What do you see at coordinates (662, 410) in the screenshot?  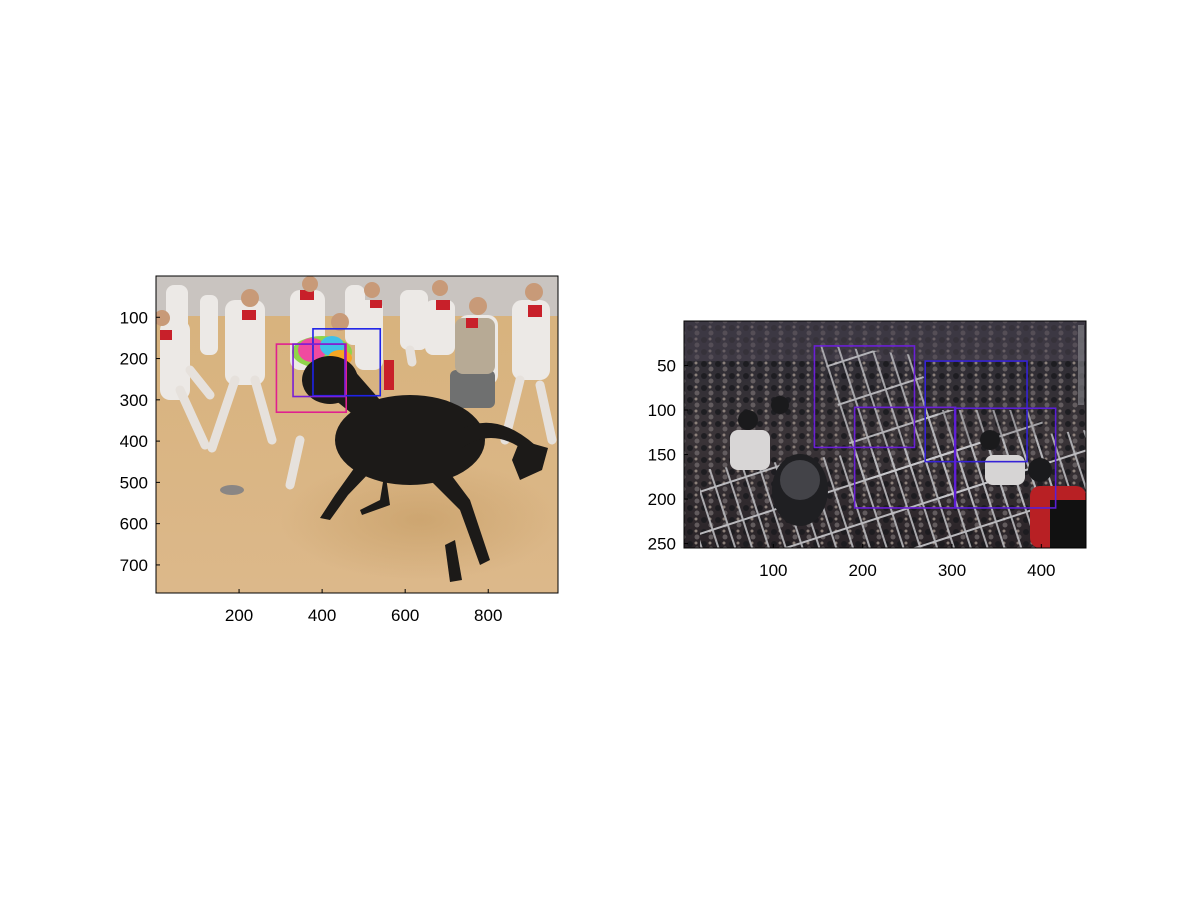 I see `right-ytick-label: 100` at bounding box center [662, 410].